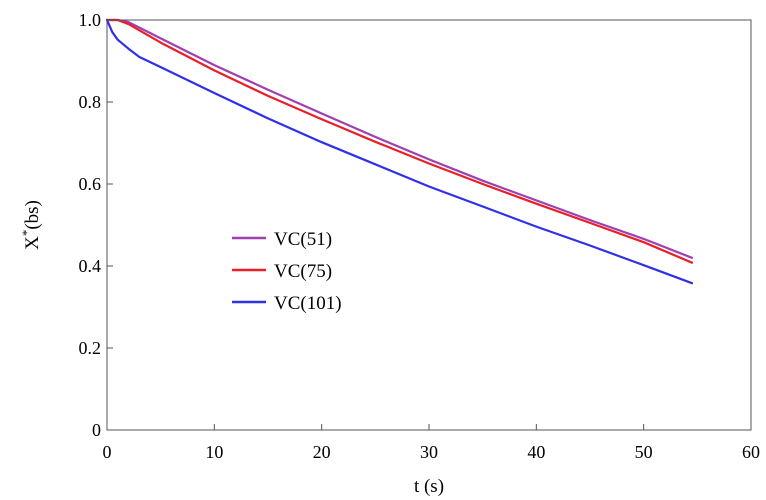 The height and width of the screenshot is (500, 766). I want to click on y-tick-label: 0.2, so click(90, 348).